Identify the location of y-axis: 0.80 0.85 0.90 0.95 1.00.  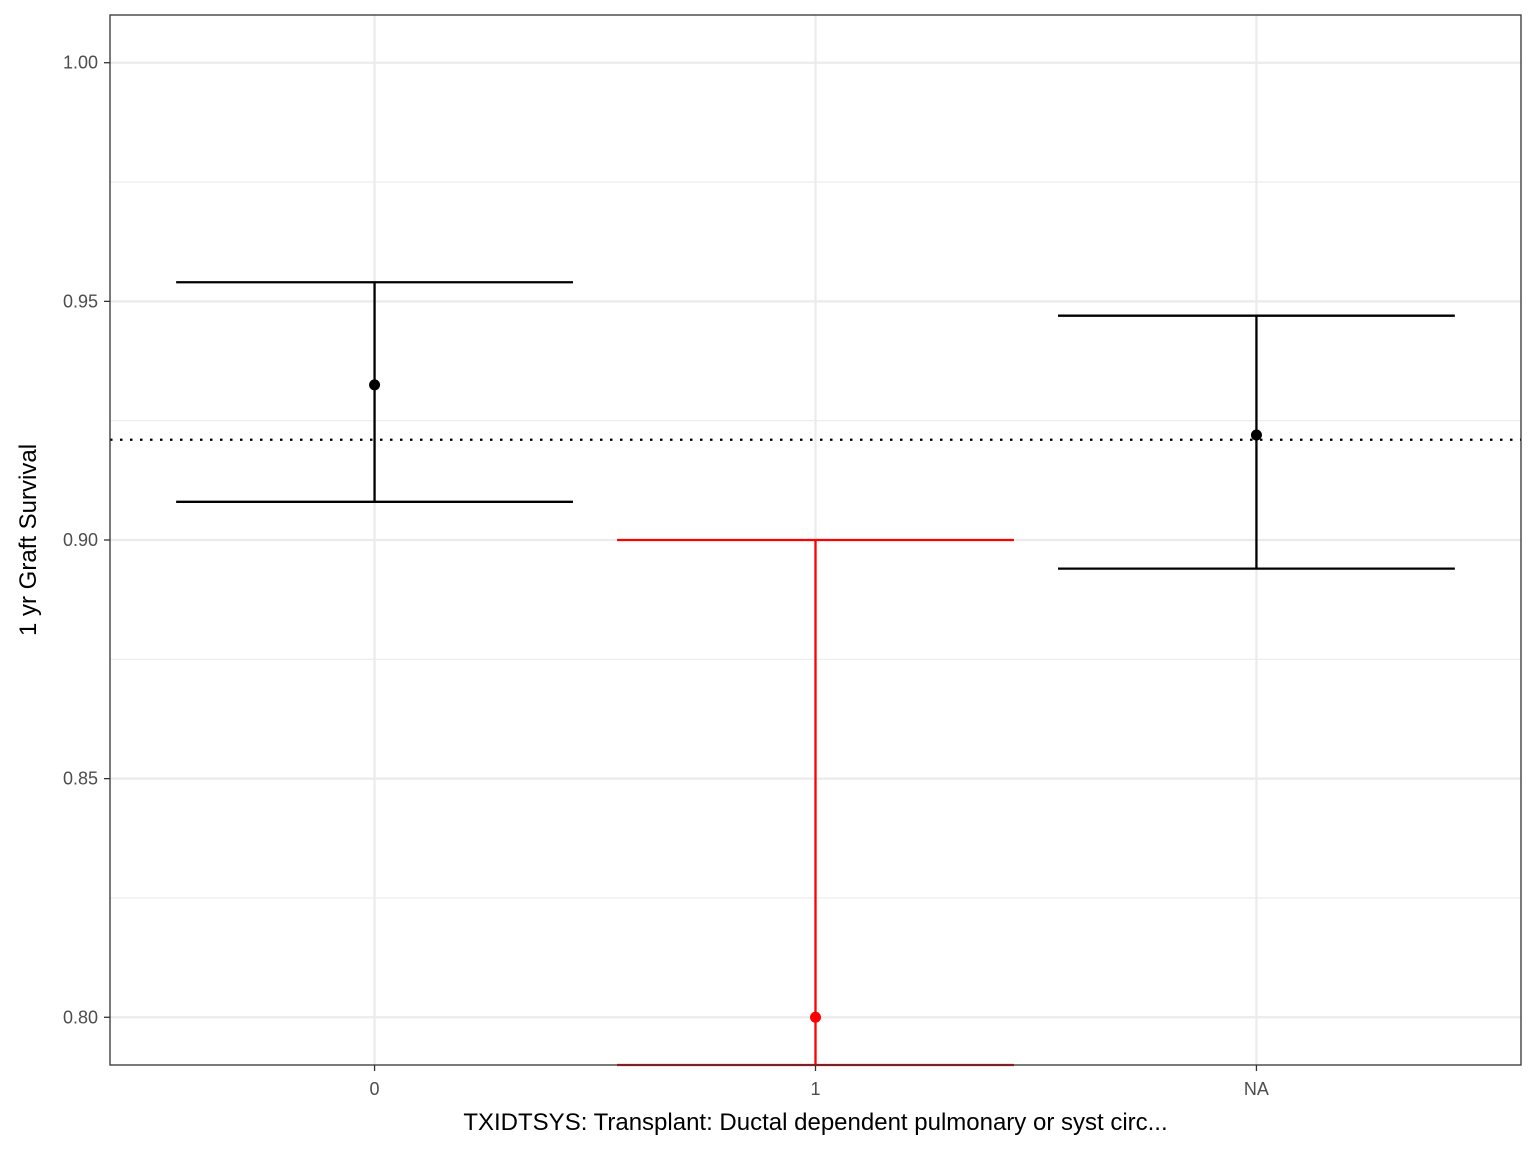
(86, 540).